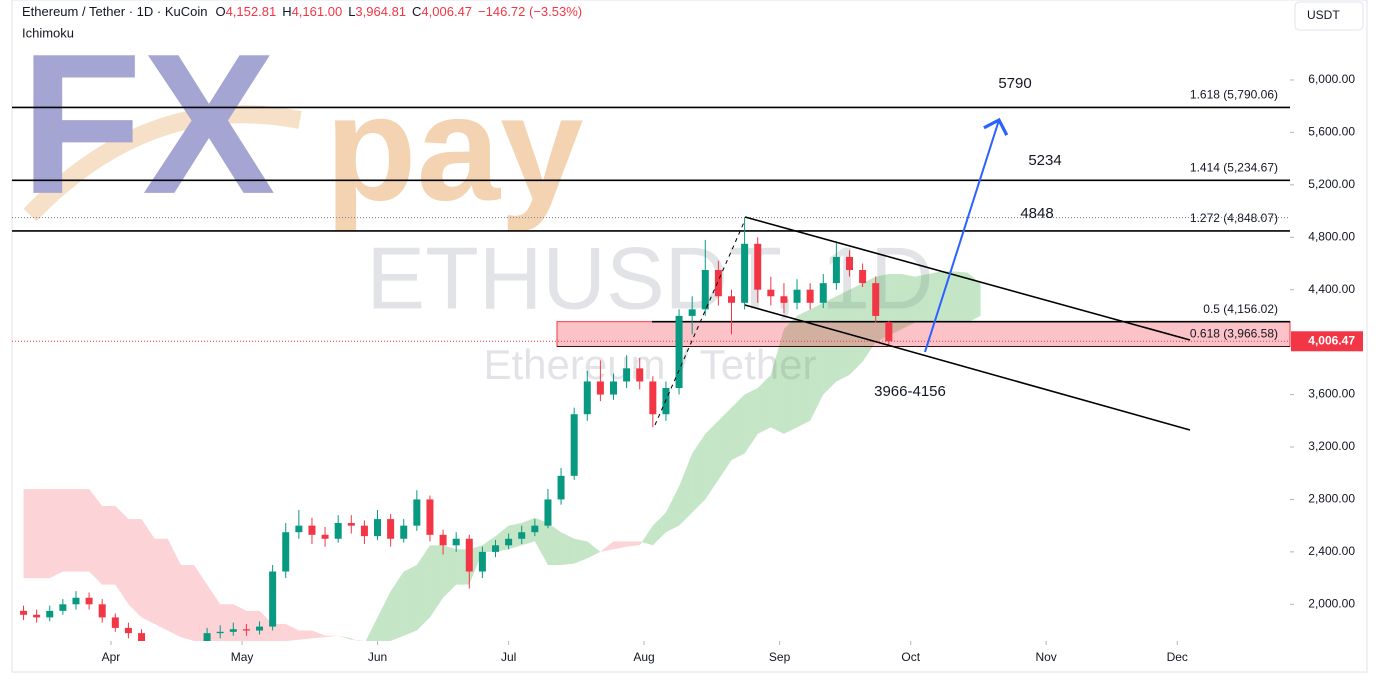  I want to click on annotation: 5234, so click(1044, 160).